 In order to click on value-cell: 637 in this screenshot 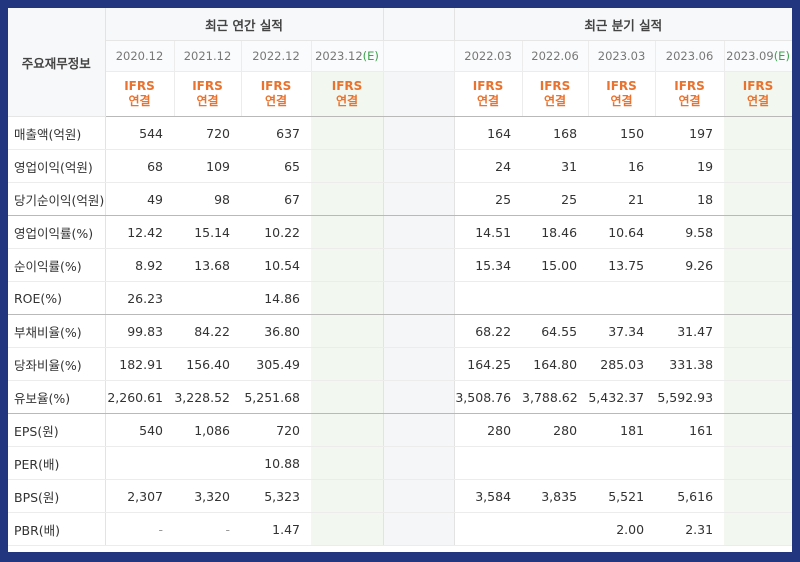, I will do `click(276, 133)`.